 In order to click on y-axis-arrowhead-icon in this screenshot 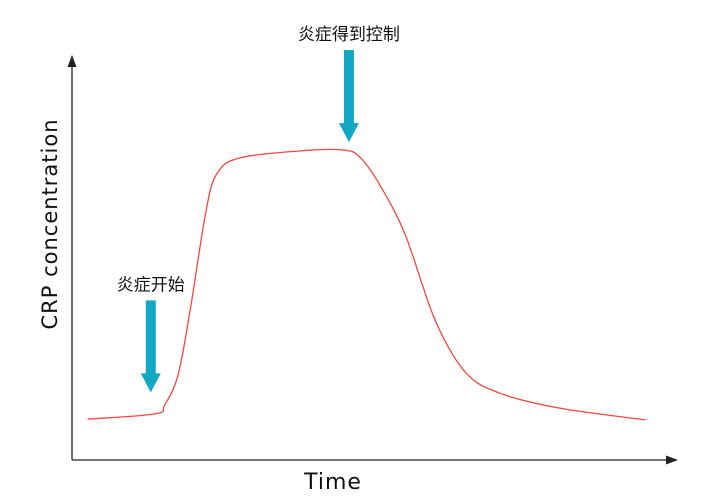, I will do `click(72, 61)`.